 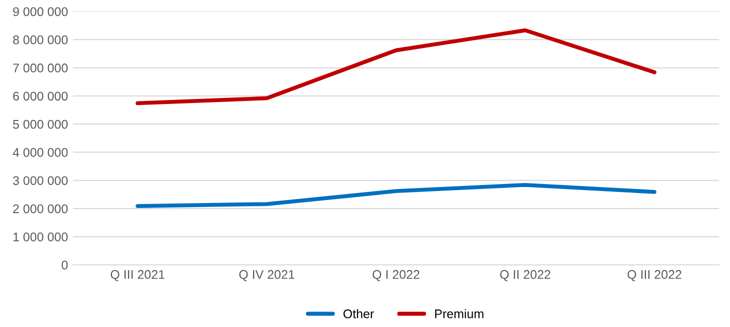 I want to click on y-tick-label: 2 000 000, so click(x=40, y=209).